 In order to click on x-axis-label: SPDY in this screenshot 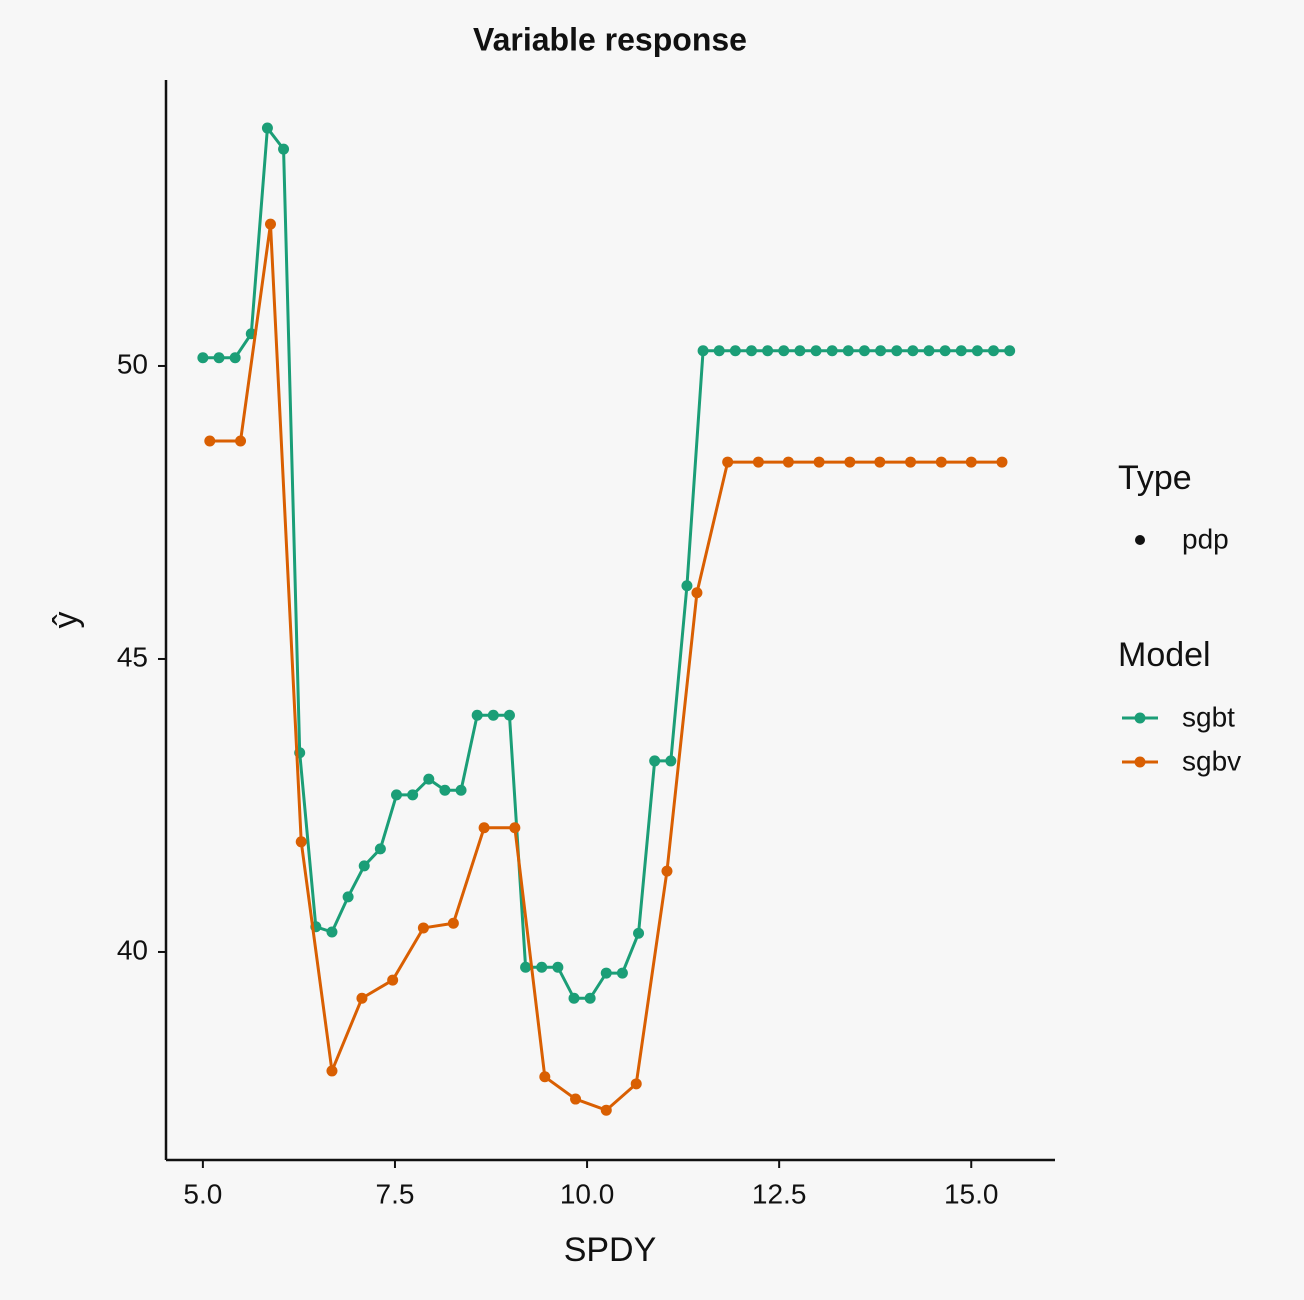, I will do `click(610, 1250)`.